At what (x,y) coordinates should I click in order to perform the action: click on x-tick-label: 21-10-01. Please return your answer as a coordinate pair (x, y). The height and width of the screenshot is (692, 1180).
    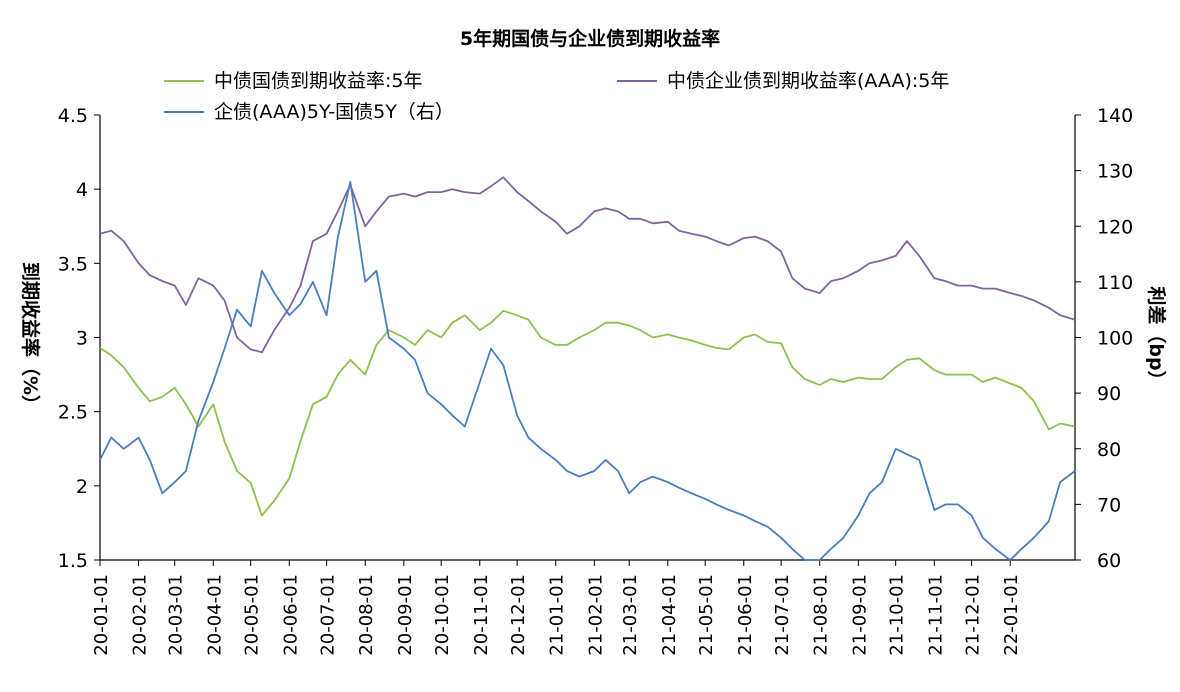
    Looking at the image, I should click on (897, 615).